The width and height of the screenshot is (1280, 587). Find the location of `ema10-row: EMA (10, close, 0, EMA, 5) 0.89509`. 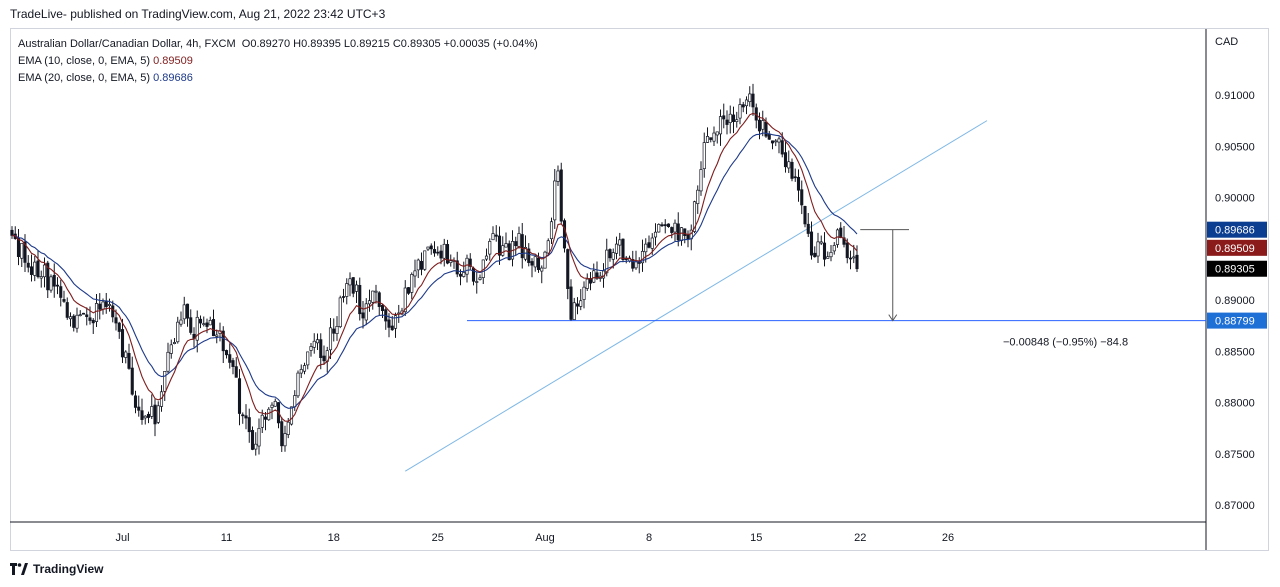

ema10-row: EMA (10, close, 0, EMA, 5) 0.89509 is located at coordinates (278, 61).